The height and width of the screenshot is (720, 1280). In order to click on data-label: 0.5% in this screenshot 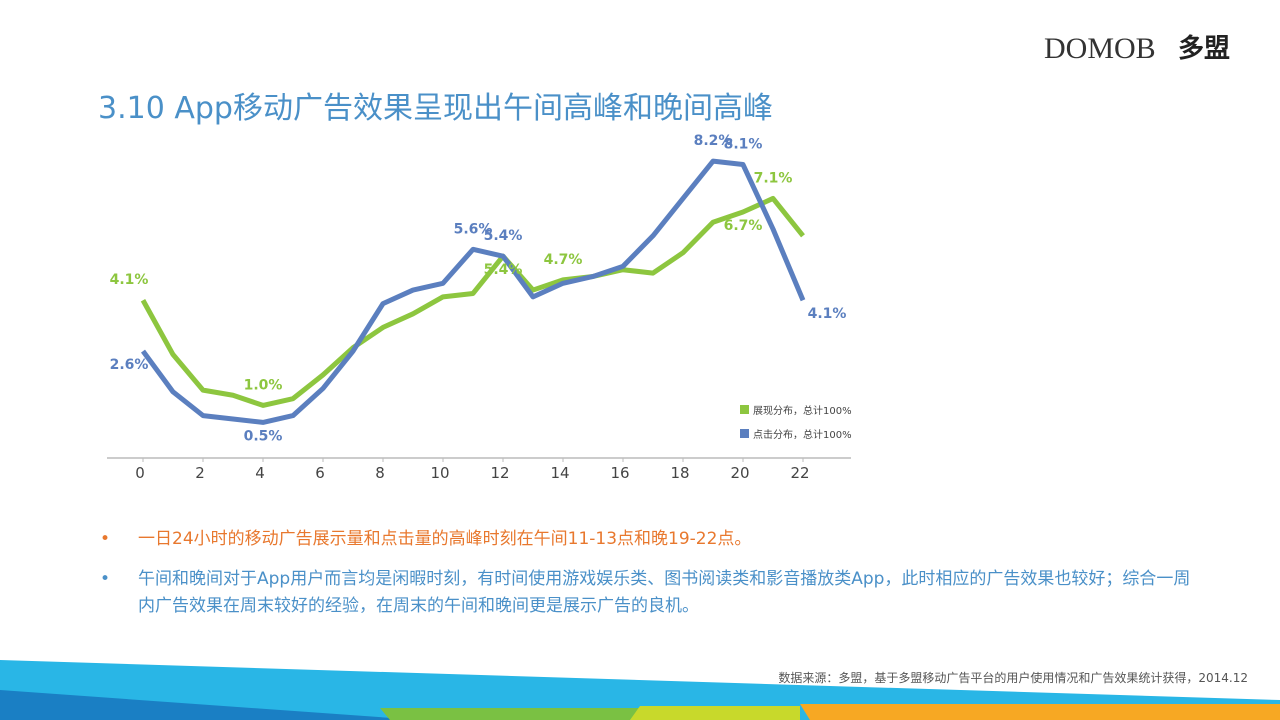, I will do `click(263, 436)`.